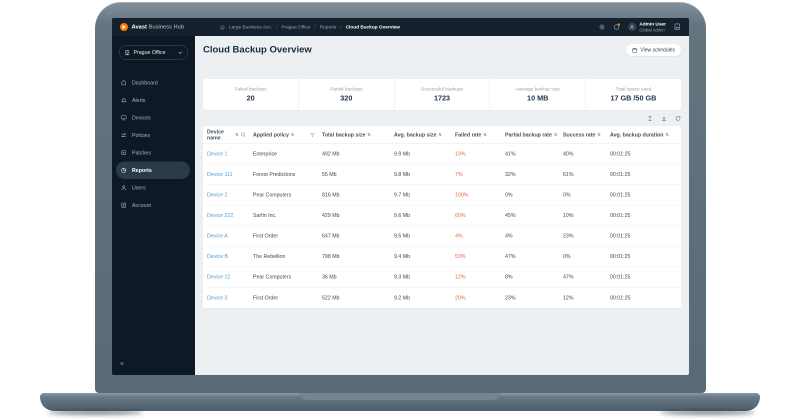 The width and height of the screenshot is (800, 420). I want to click on brand-name: Avast Business Hub, so click(158, 27).